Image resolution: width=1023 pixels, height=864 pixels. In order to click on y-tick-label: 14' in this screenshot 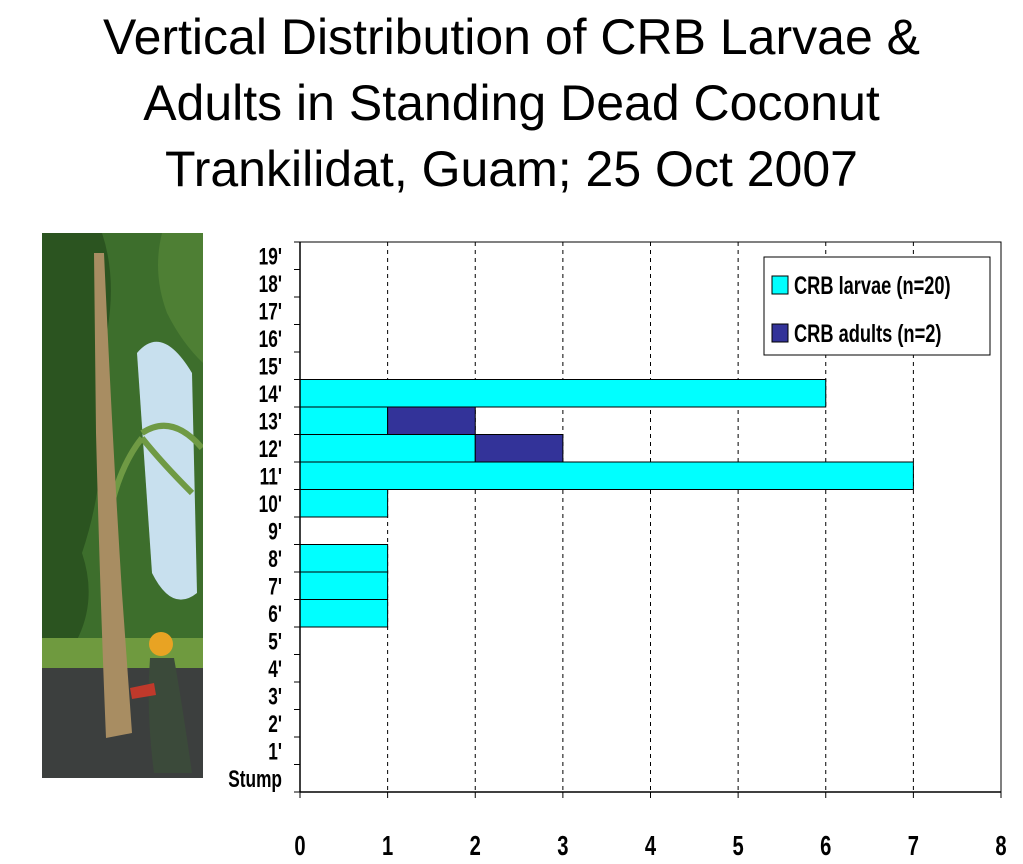, I will do `click(270, 395)`.